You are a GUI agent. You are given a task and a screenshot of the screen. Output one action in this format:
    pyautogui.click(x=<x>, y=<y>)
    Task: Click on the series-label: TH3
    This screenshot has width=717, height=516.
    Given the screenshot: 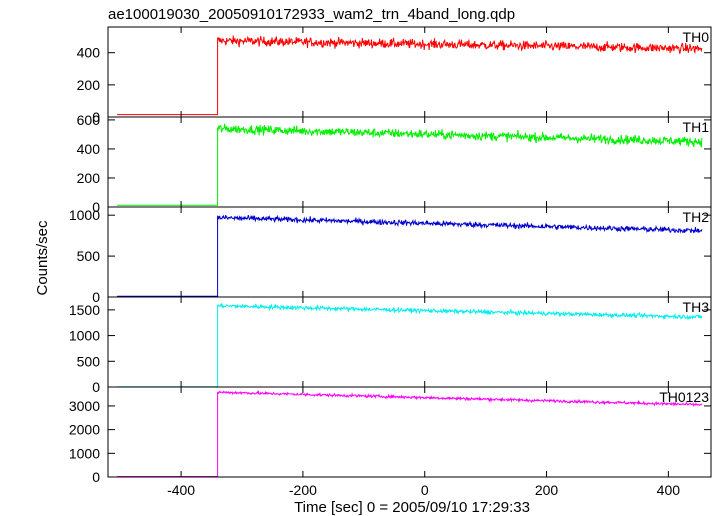 What is the action you would take?
    pyautogui.click(x=696, y=307)
    